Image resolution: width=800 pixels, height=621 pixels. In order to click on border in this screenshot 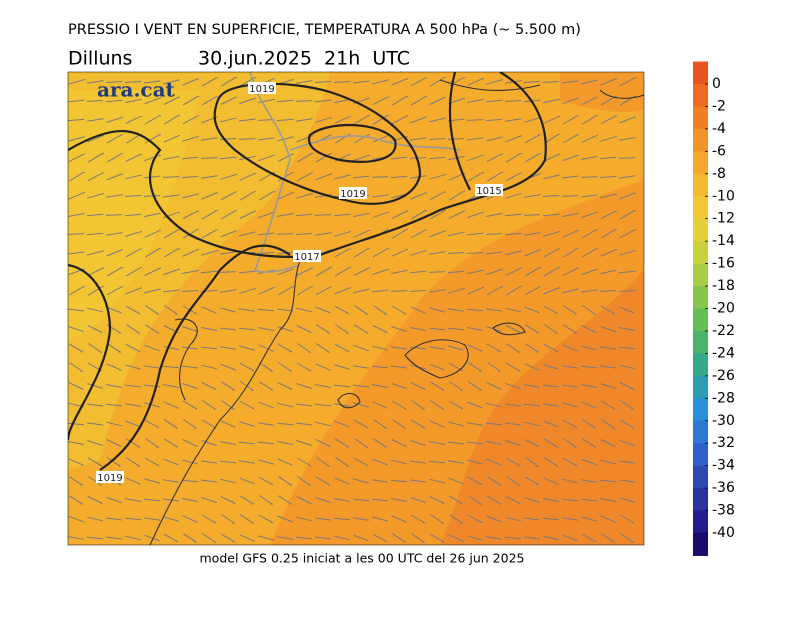, I will do `click(355, 172)`.